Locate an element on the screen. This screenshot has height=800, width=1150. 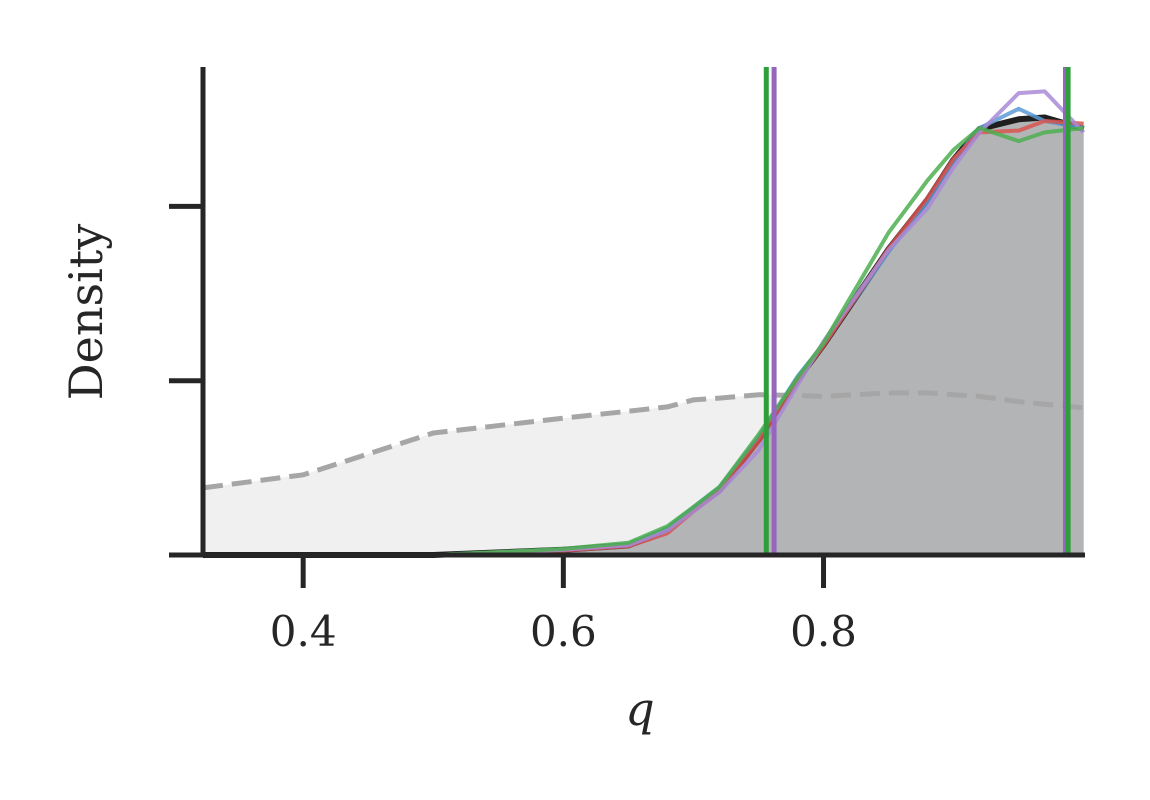
prior-line is located at coordinates (643, 440).